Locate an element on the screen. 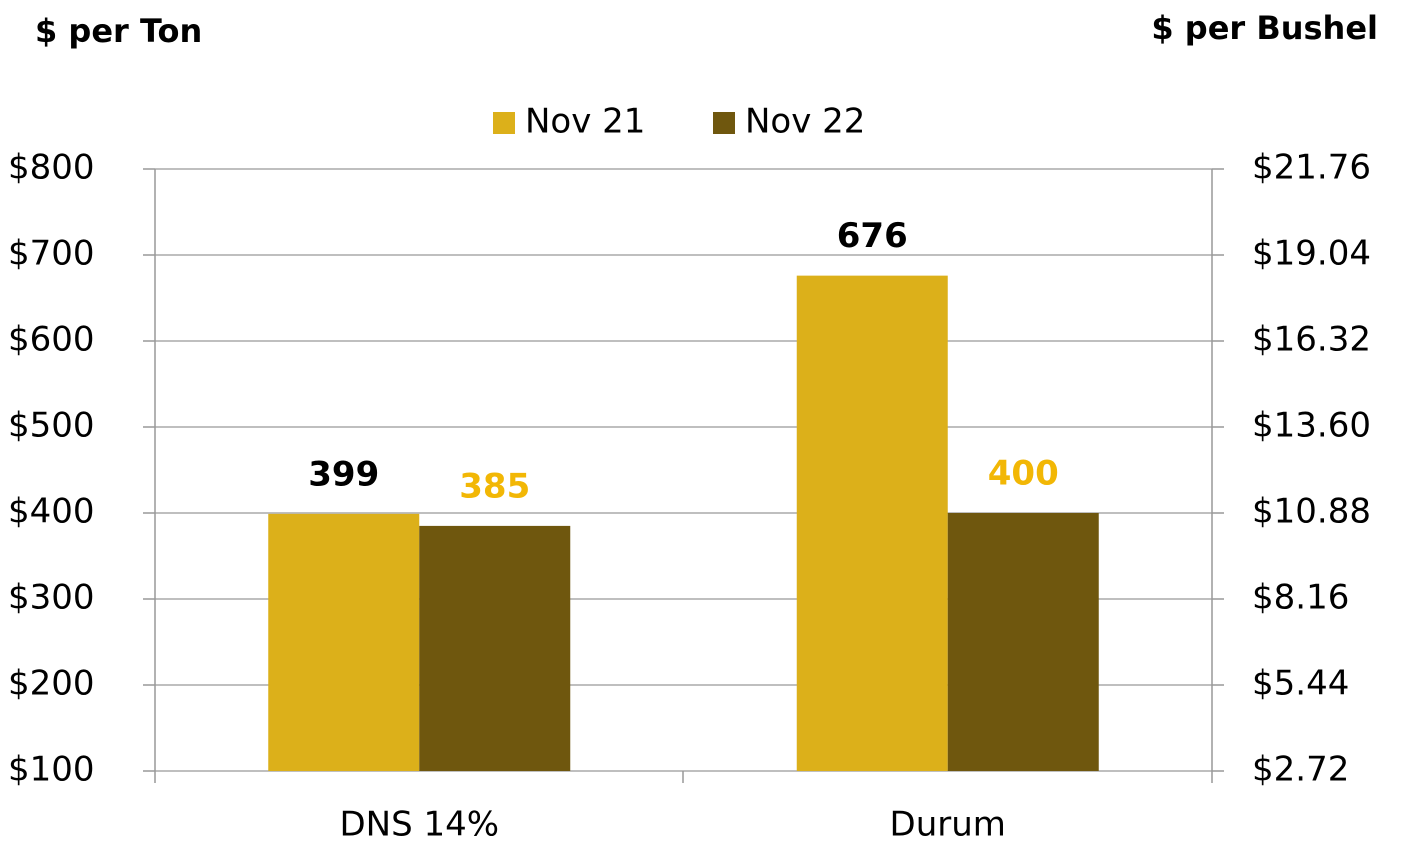  data-label: 399 is located at coordinates (343, 474).